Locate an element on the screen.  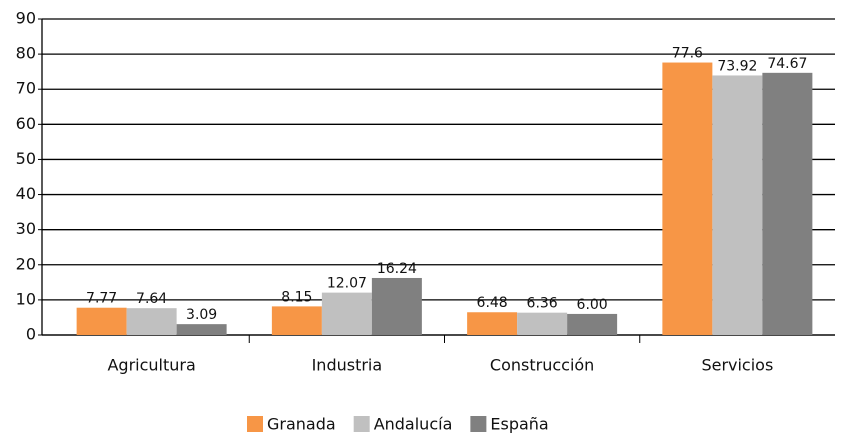
y-tick-label: 80 is located at coordinates (26, 53).